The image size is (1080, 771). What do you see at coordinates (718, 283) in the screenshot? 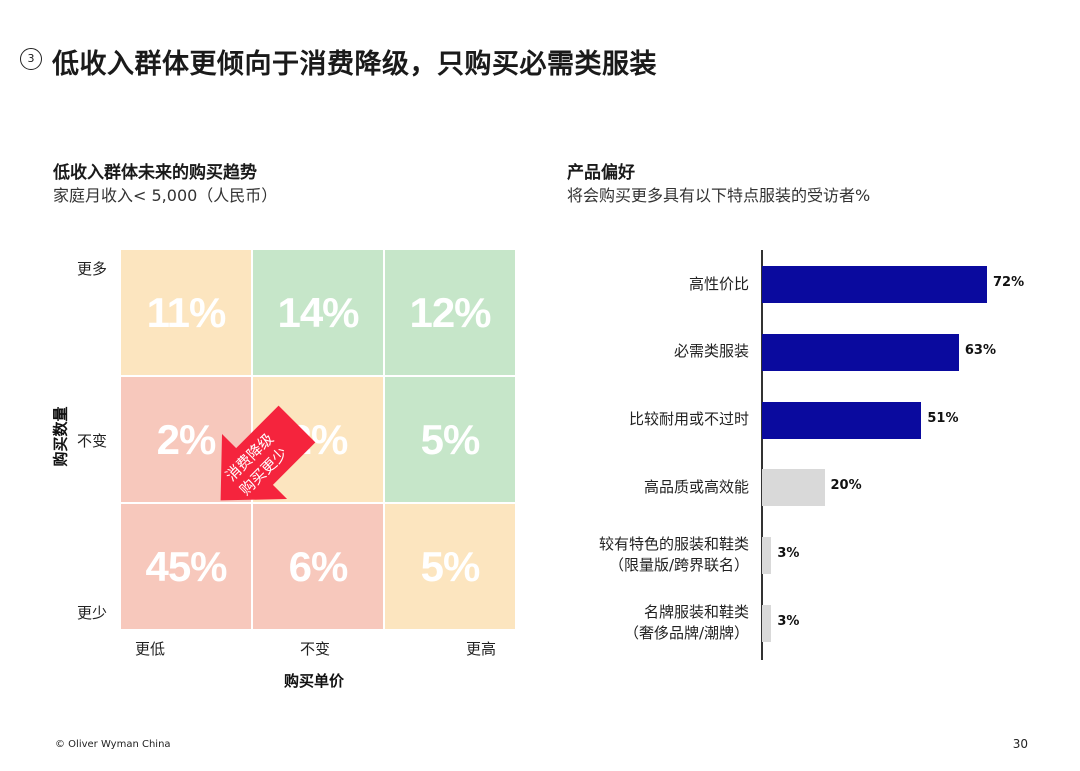
I see `bar-category-label-line: 高性价比` at bounding box center [718, 283].